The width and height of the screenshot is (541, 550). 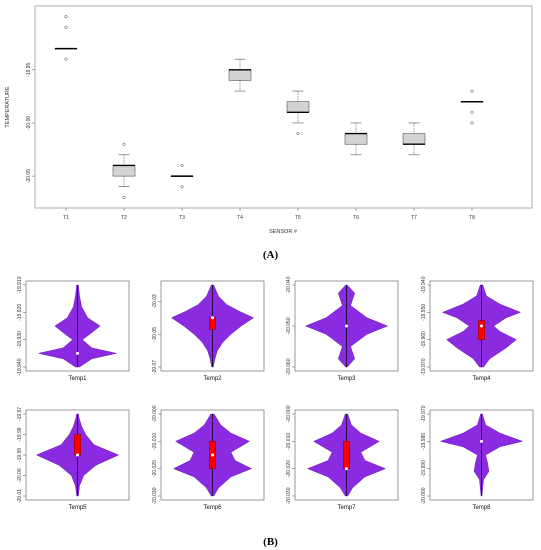 What do you see at coordinates (424, 312) in the screenshot?
I see `violin-y-tick-label: -19.950` at bounding box center [424, 312].